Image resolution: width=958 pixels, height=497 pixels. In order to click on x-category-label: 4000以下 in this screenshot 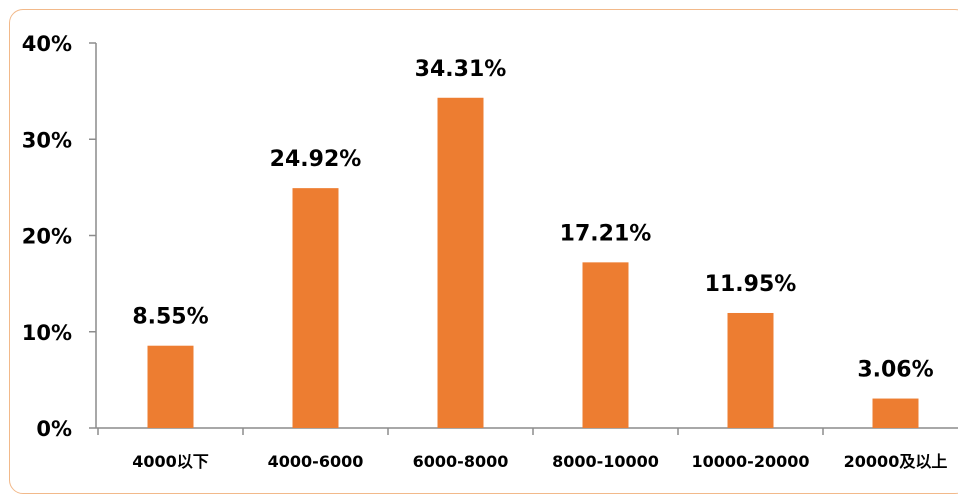, I will do `click(170, 461)`.